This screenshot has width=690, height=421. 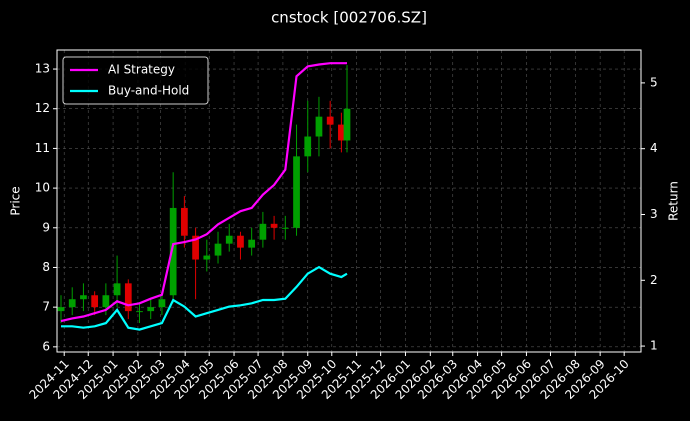 I want to click on y-tick-label: 9, so click(x=46, y=227).